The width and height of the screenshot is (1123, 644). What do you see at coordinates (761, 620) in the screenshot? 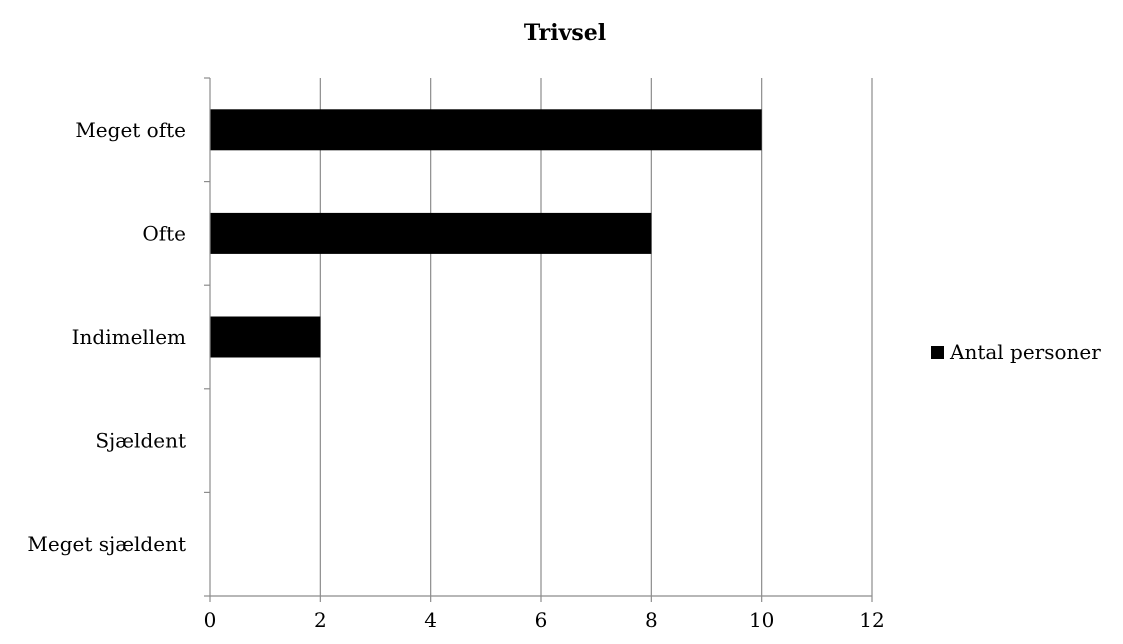
I see `x-tick-label: 10` at bounding box center [761, 620].